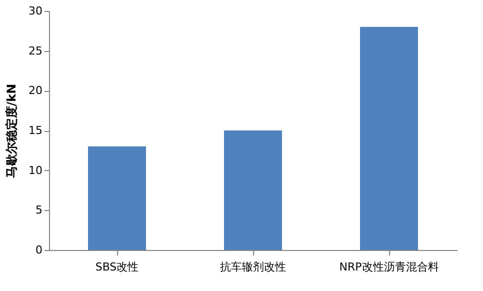  Describe the element at coordinates (11, 131) in the screenshot. I see `y-axis-title: 马歇尔稳定度/kN` at that location.